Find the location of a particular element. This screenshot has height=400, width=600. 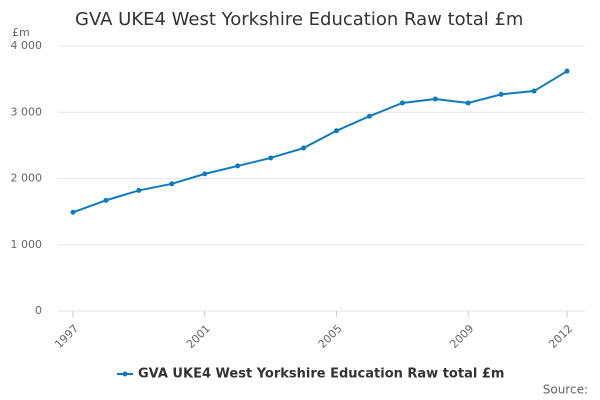

source: Source: is located at coordinates (565, 390).